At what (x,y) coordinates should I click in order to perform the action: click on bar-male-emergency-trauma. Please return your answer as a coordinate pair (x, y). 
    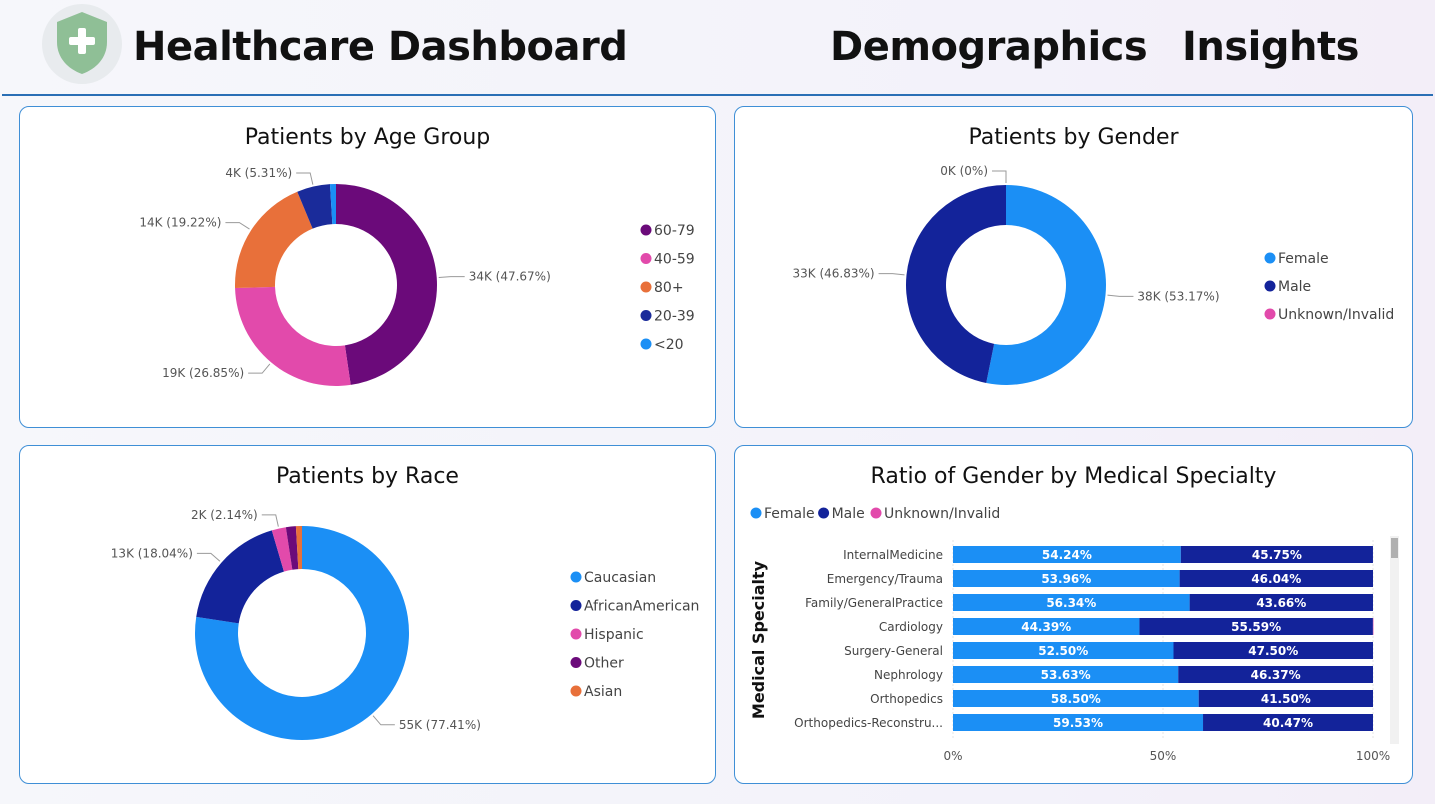
    Looking at the image, I should click on (1276, 578).